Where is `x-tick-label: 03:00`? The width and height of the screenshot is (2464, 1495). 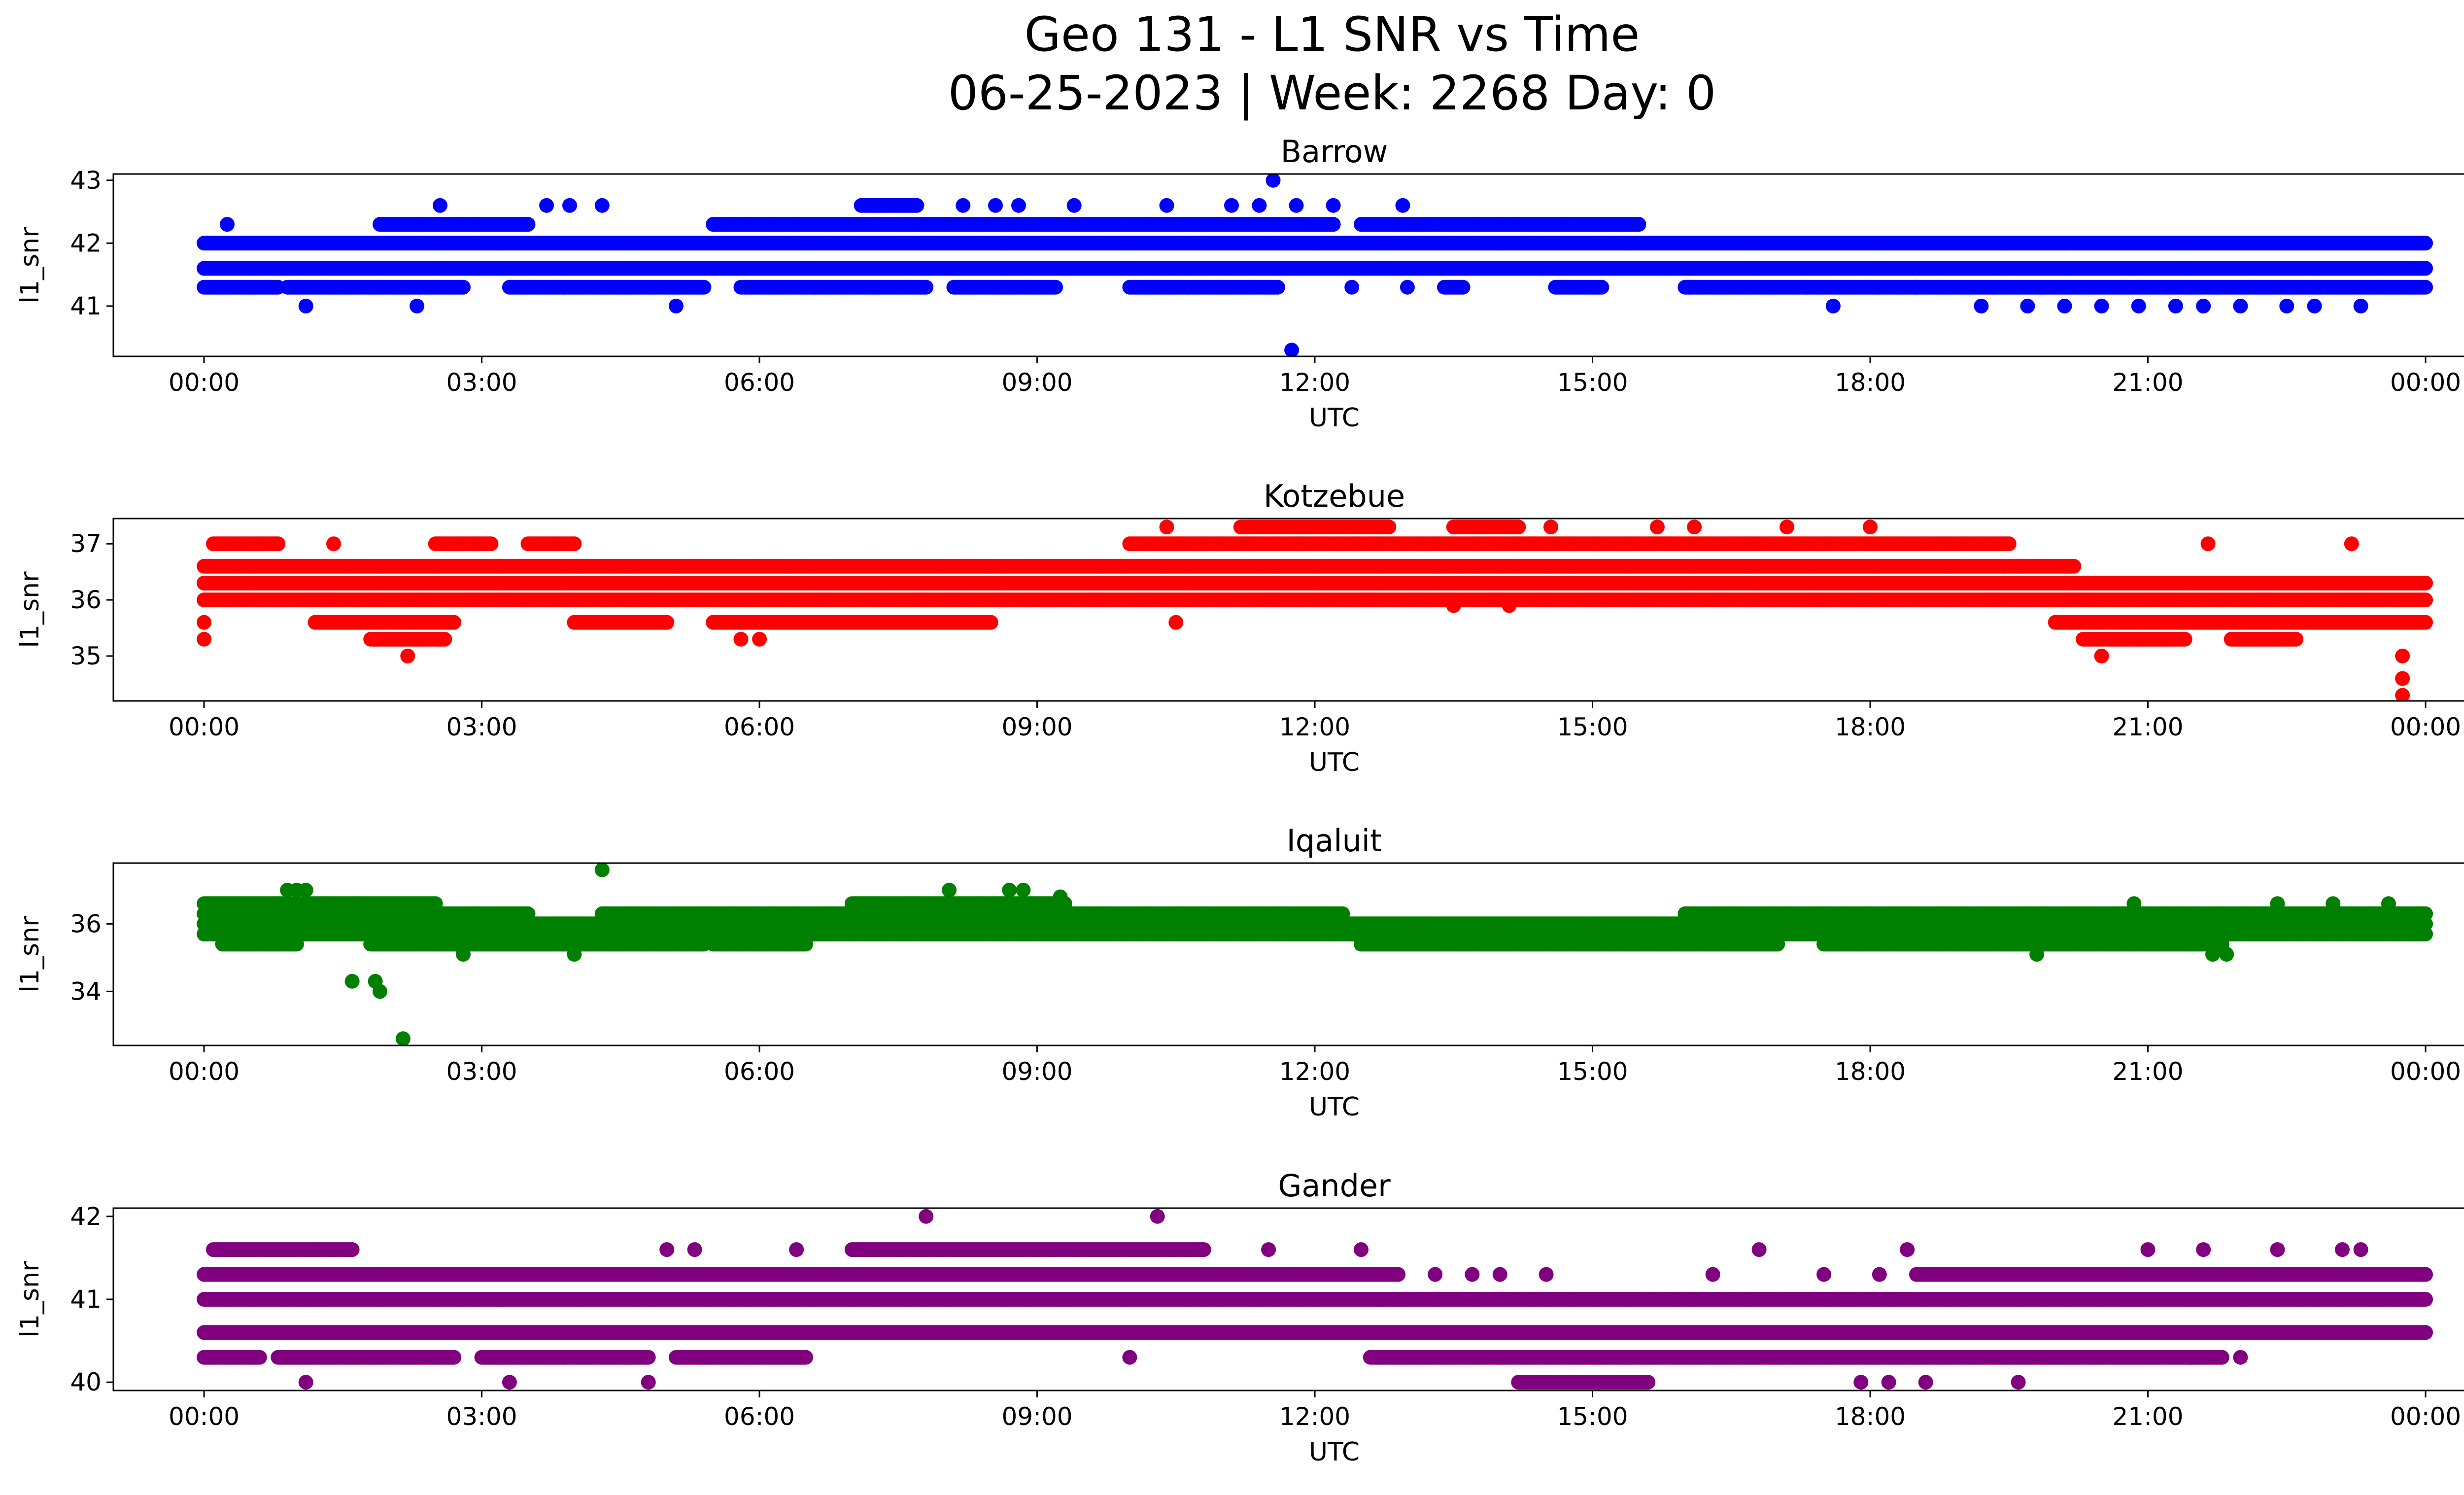
x-tick-label: 03:00 is located at coordinates (481, 382).